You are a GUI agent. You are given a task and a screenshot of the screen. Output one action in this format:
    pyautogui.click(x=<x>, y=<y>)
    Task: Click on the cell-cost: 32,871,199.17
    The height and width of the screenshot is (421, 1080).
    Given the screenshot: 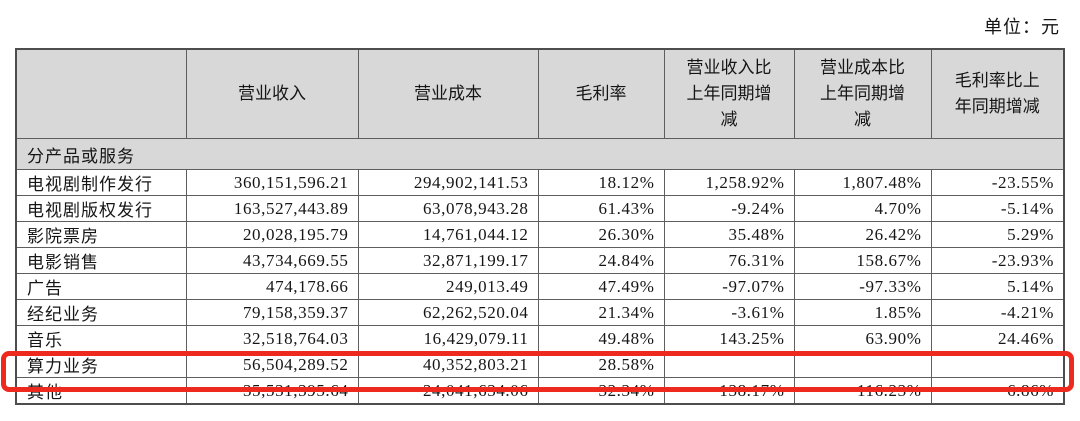 What is the action you would take?
    pyautogui.click(x=448, y=260)
    